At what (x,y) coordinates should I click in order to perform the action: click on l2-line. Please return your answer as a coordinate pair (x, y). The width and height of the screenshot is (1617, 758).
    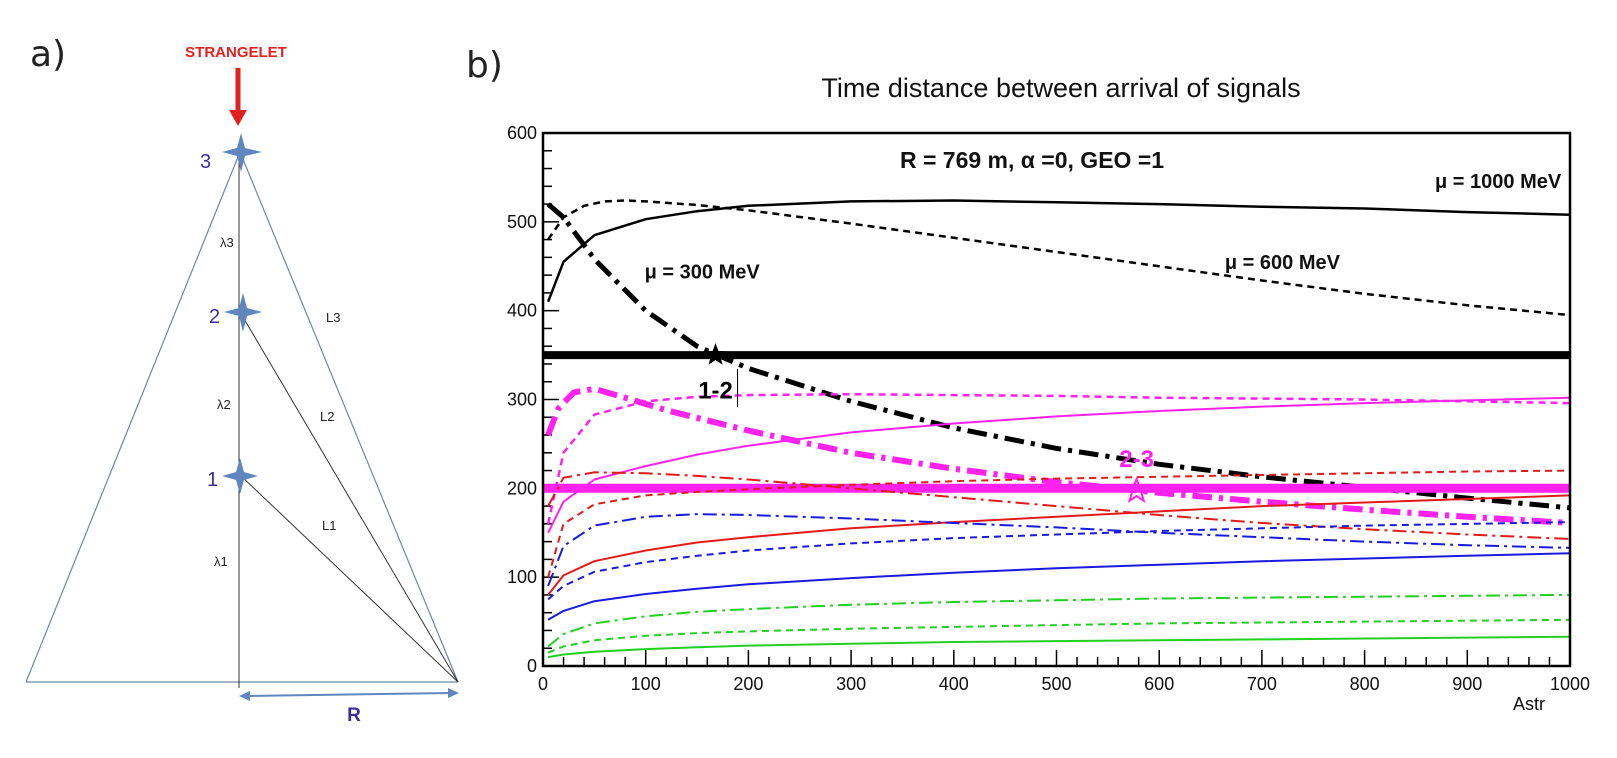
    Looking at the image, I should click on (349, 497).